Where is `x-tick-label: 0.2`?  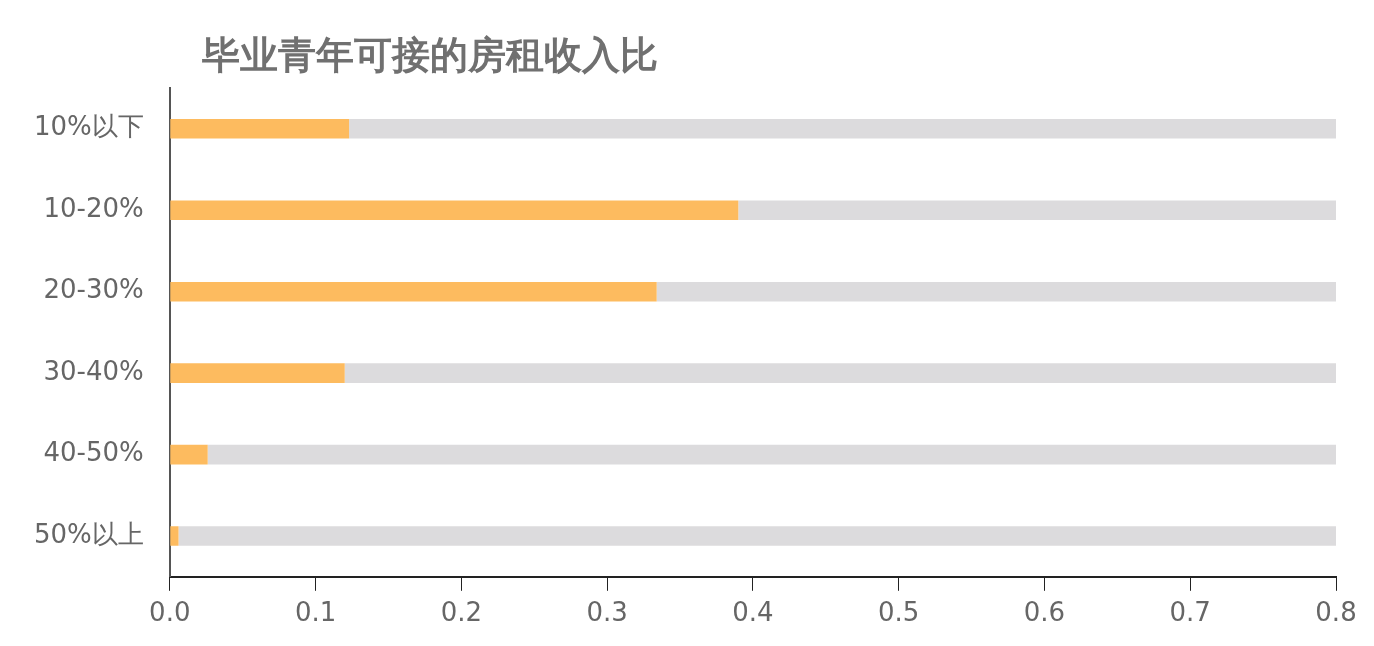 x-tick-label: 0.2 is located at coordinates (461, 612).